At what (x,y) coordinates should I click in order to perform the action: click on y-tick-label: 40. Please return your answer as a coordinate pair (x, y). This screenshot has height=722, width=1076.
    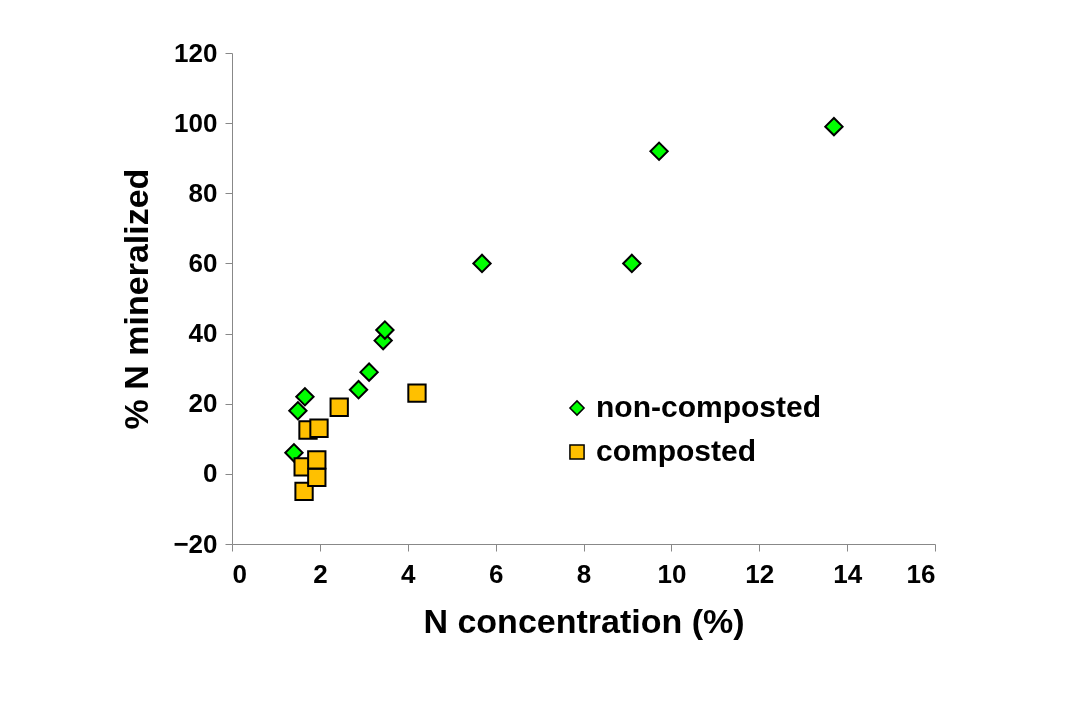
    Looking at the image, I should click on (203, 333).